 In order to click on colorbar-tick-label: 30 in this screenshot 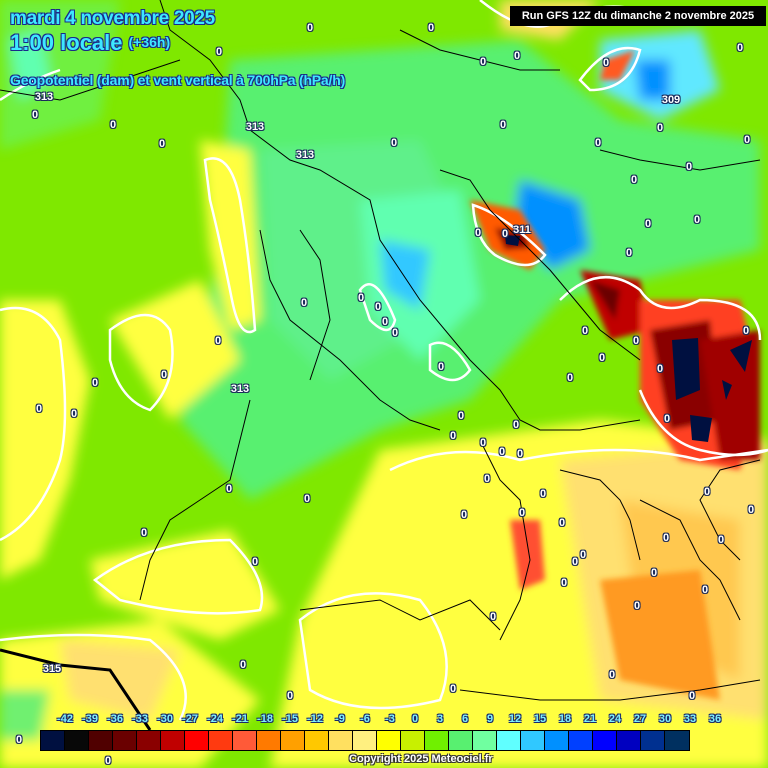, I will do `click(665, 719)`.